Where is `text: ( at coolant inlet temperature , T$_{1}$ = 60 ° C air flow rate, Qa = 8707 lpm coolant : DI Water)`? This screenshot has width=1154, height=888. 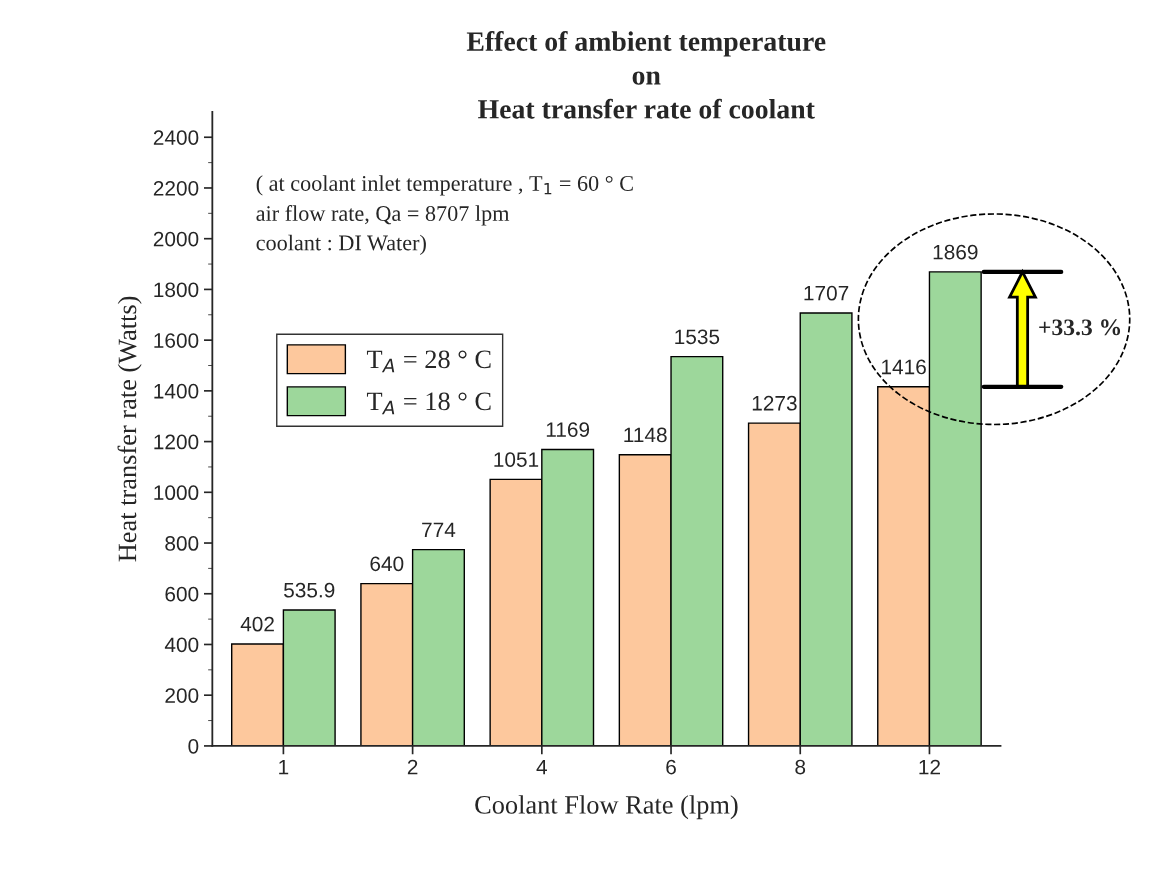 text: ( at coolant inlet temperature , T$_{1}$ = 60 ° C air flow rate, Qa = 8707 lpm coolant : DI Water) is located at coordinates (444, 215).